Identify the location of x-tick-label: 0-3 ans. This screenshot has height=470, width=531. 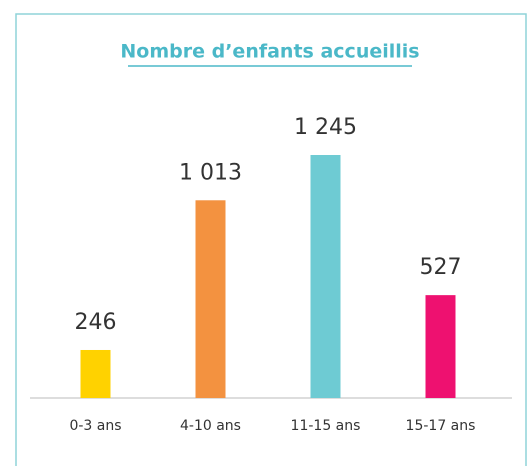
(95, 426).